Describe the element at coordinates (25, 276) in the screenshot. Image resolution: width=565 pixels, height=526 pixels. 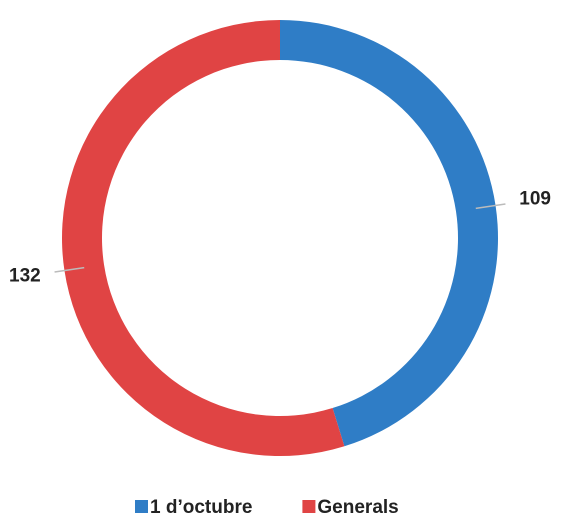
I see `data-label: 132` at that location.